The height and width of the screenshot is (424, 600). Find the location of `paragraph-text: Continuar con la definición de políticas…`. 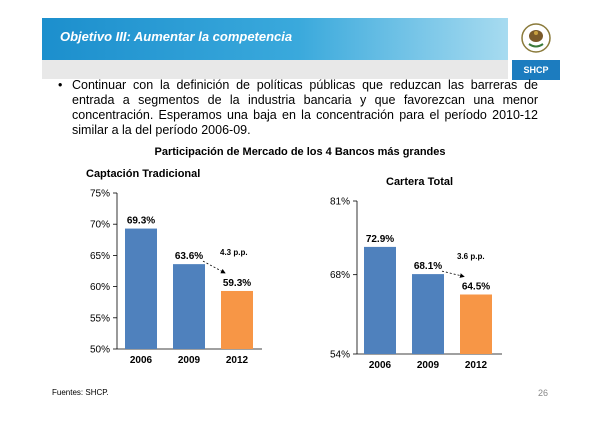

paragraph-text: Continuar con la definición de políticas… is located at coordinates (305, 107).